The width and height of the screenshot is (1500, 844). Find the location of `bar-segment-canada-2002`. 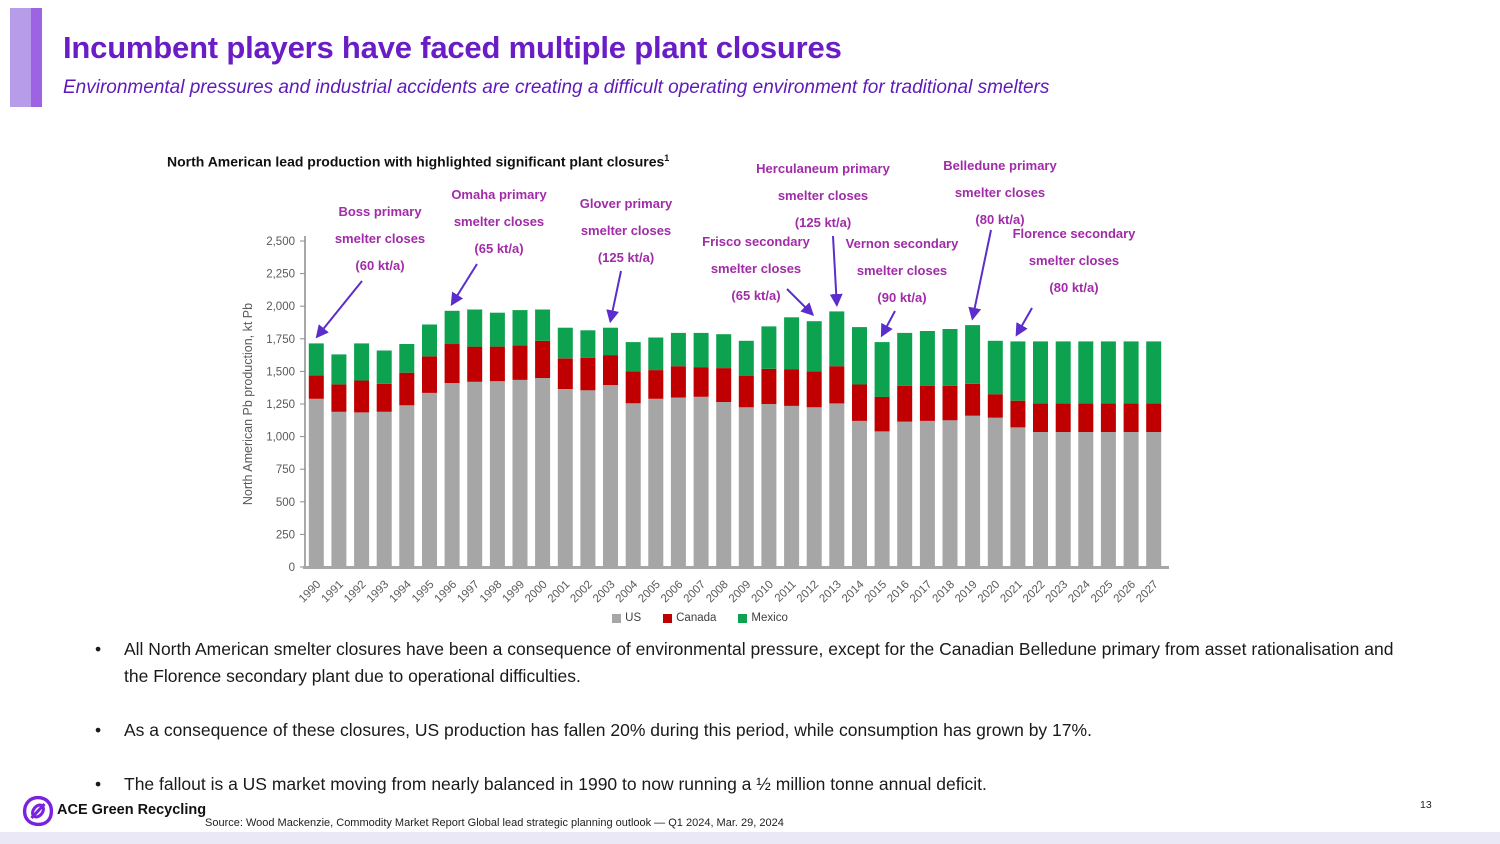

bar-segment-canada-2002 is located at coordinates (588, 374).